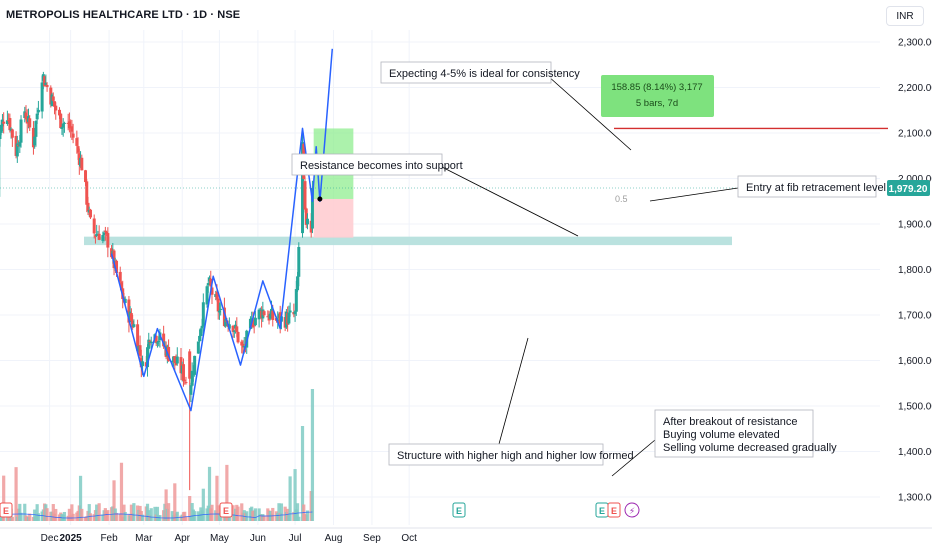 Image resolution: width=932 pixels, height=550 pixels. Describe the element at coordinates (657, 96) in the screenshot. I see `position-stats-box` at that location.